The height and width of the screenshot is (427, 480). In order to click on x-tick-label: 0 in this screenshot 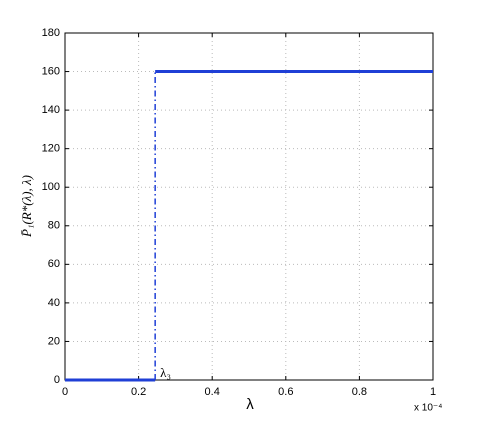, I will do `click(65, 392)`.